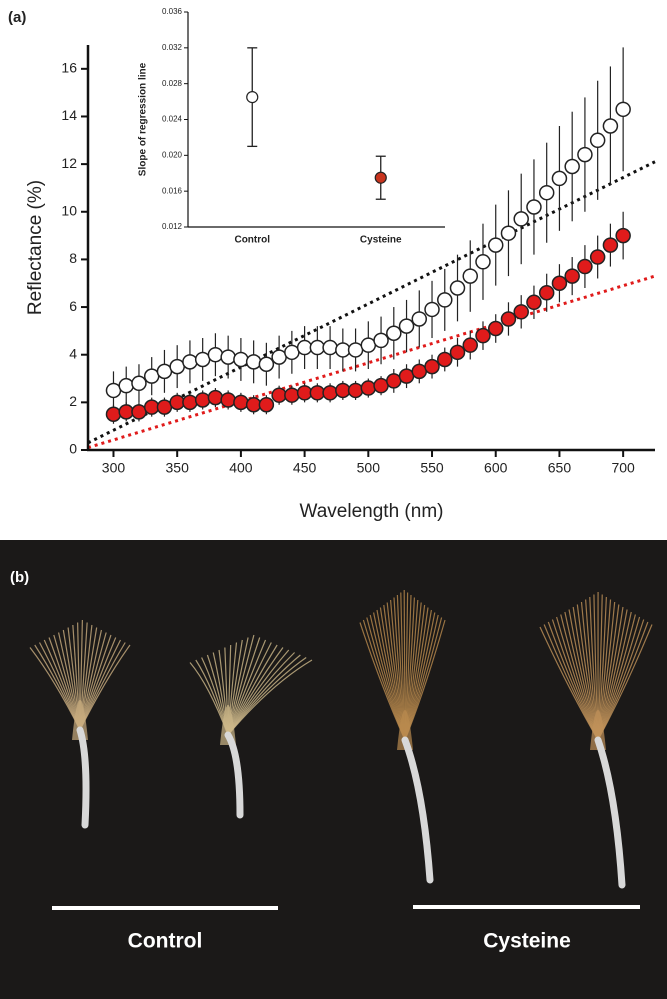 This screenshot has height=999, width=667. Describe the element at coordinates (73, 258) in the screenshot. I see `y-tick-label: 8` at that location.